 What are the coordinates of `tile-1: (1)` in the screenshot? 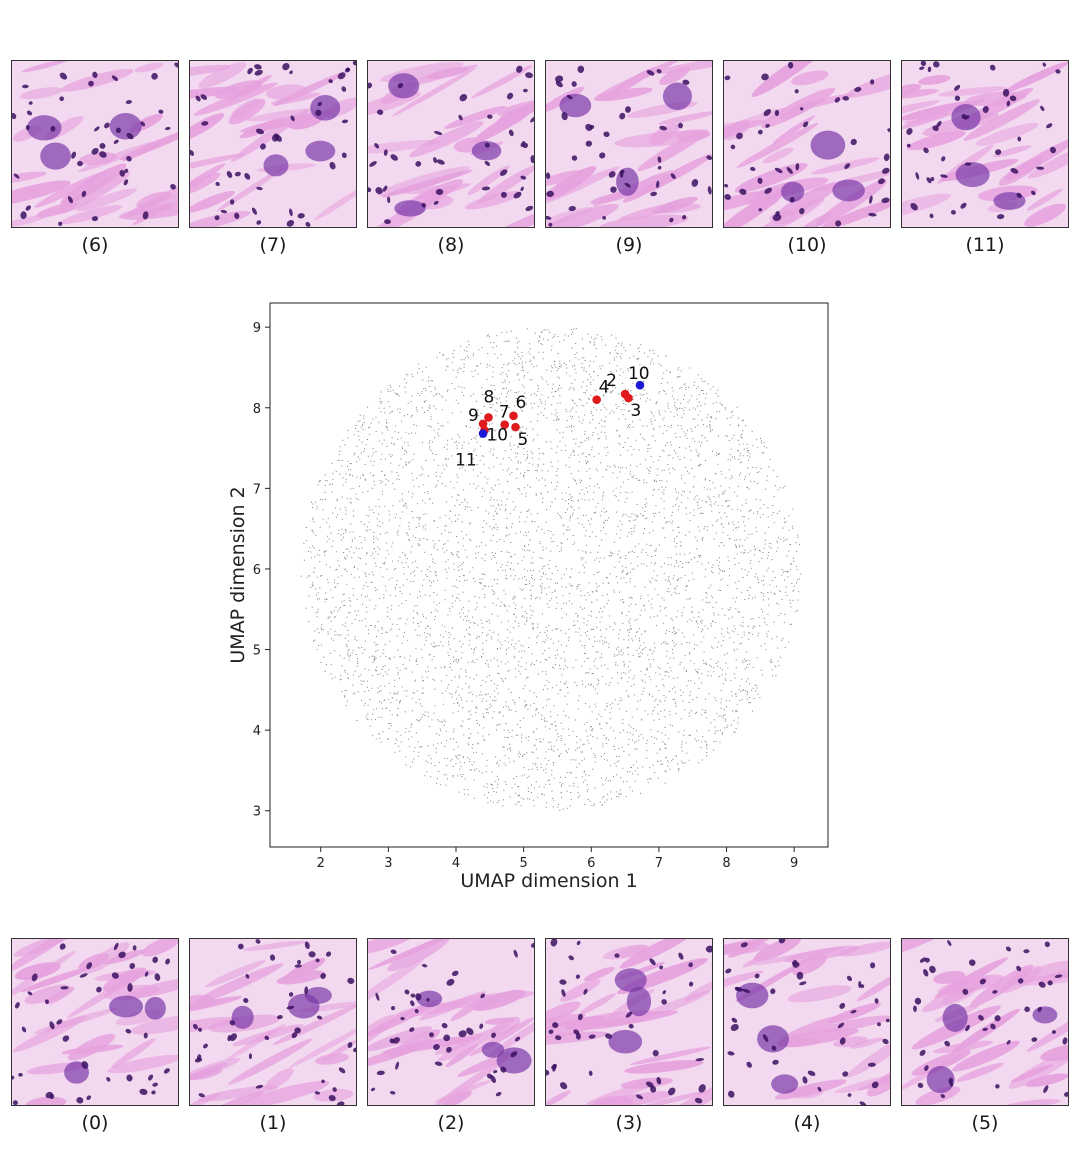 It's located at (273, 1036).